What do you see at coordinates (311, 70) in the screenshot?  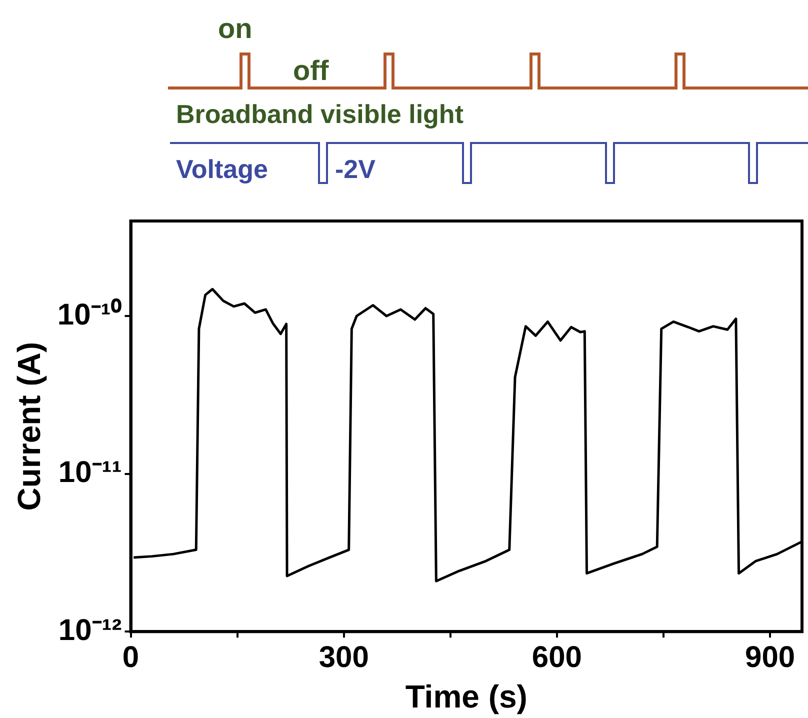 I see `text: off` at bounding box center [311, 70].